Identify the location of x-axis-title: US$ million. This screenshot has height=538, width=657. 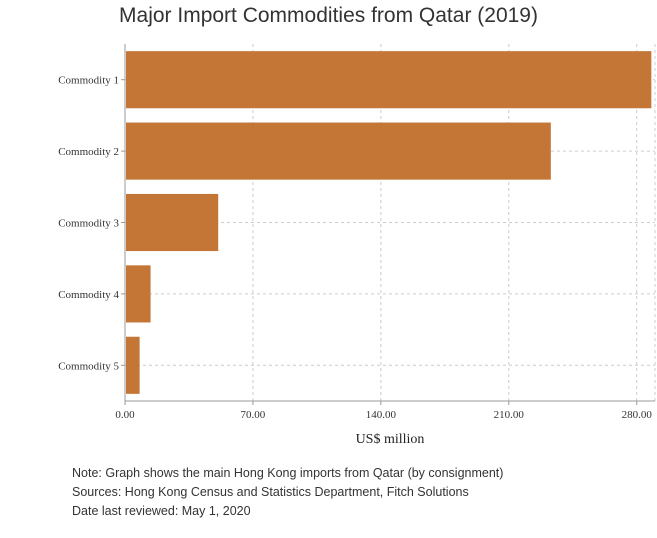
(390, 439).